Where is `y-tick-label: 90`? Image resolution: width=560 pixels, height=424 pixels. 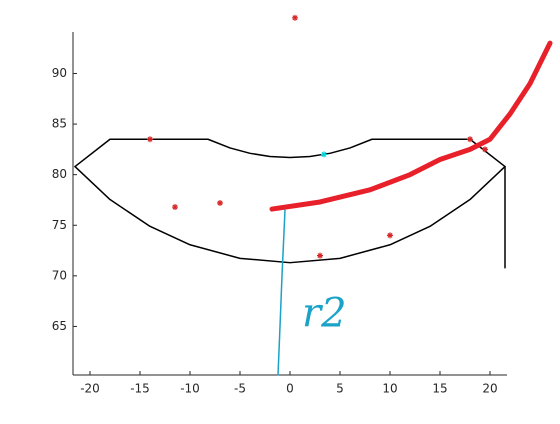
y-tick-label: 90 is located at coordinates (59, 73).